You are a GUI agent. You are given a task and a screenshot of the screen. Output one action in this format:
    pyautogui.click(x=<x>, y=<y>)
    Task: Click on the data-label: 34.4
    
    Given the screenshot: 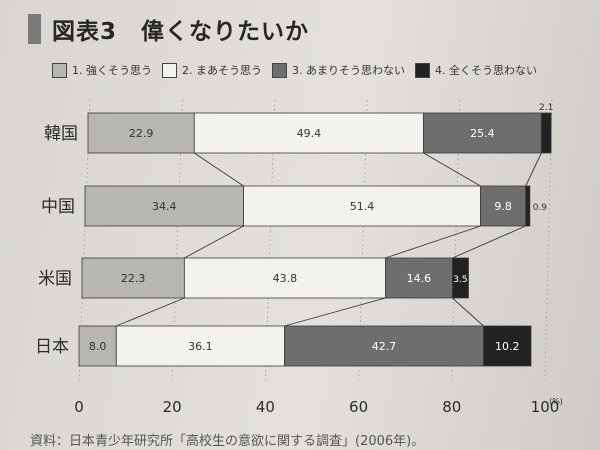 What is the action you would take?
    pyautogui.click(x=164, y=206)
    